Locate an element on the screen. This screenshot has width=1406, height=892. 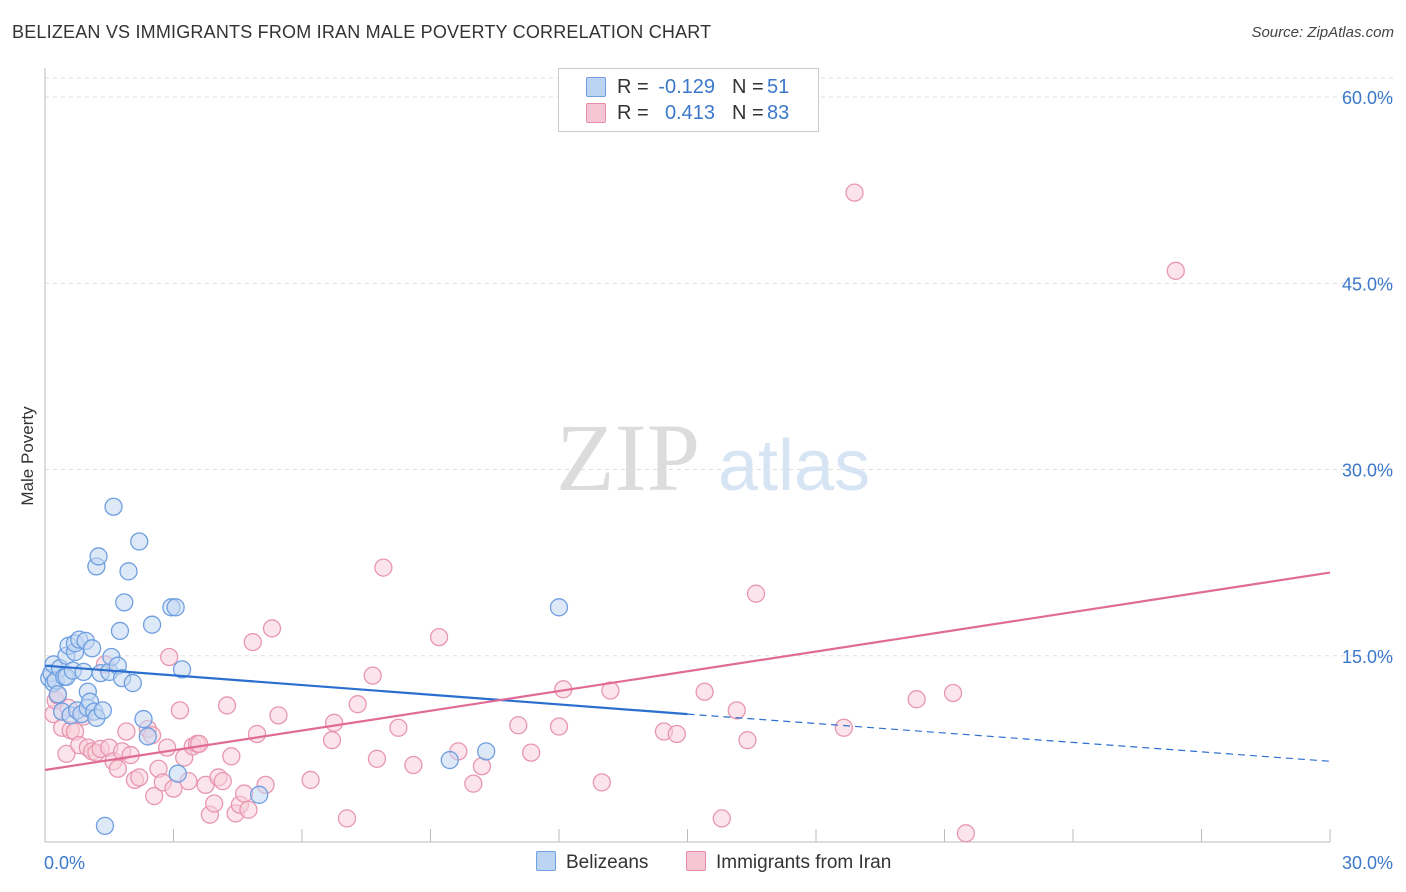
y-axis-label: Male Poverty is located at coordinates (27, 456).